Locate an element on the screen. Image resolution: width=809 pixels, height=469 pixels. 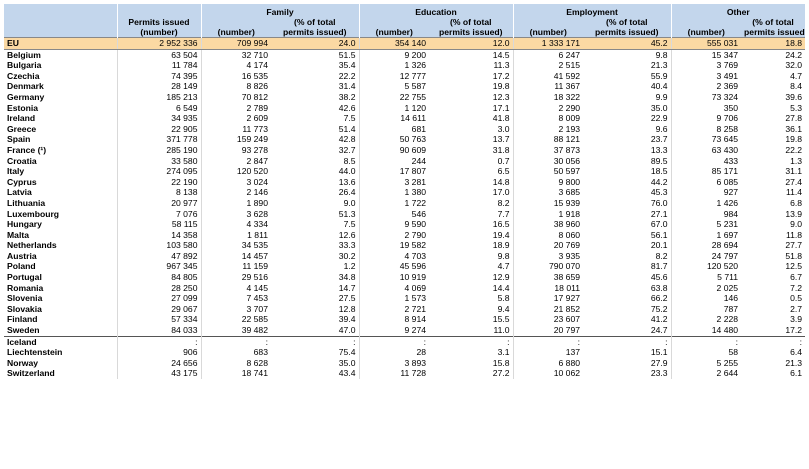
value-cell: 47.0 is located at coordinates (347, 330).